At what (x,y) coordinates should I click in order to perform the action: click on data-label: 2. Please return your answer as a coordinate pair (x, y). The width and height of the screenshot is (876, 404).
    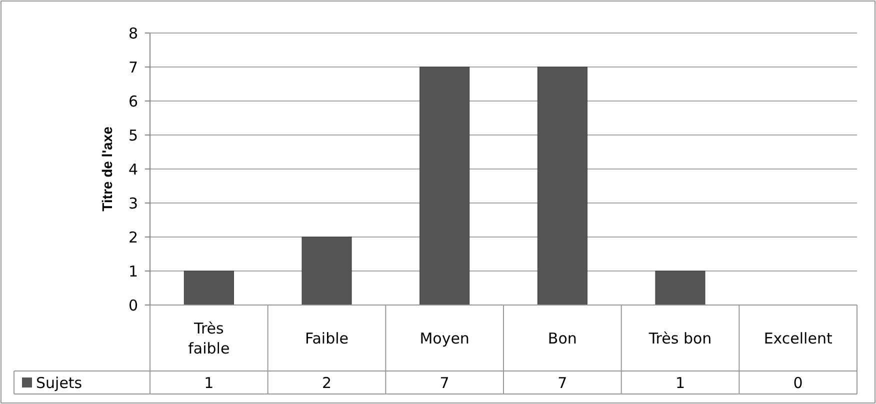
    Looking at the image, I should click on (327, 383).